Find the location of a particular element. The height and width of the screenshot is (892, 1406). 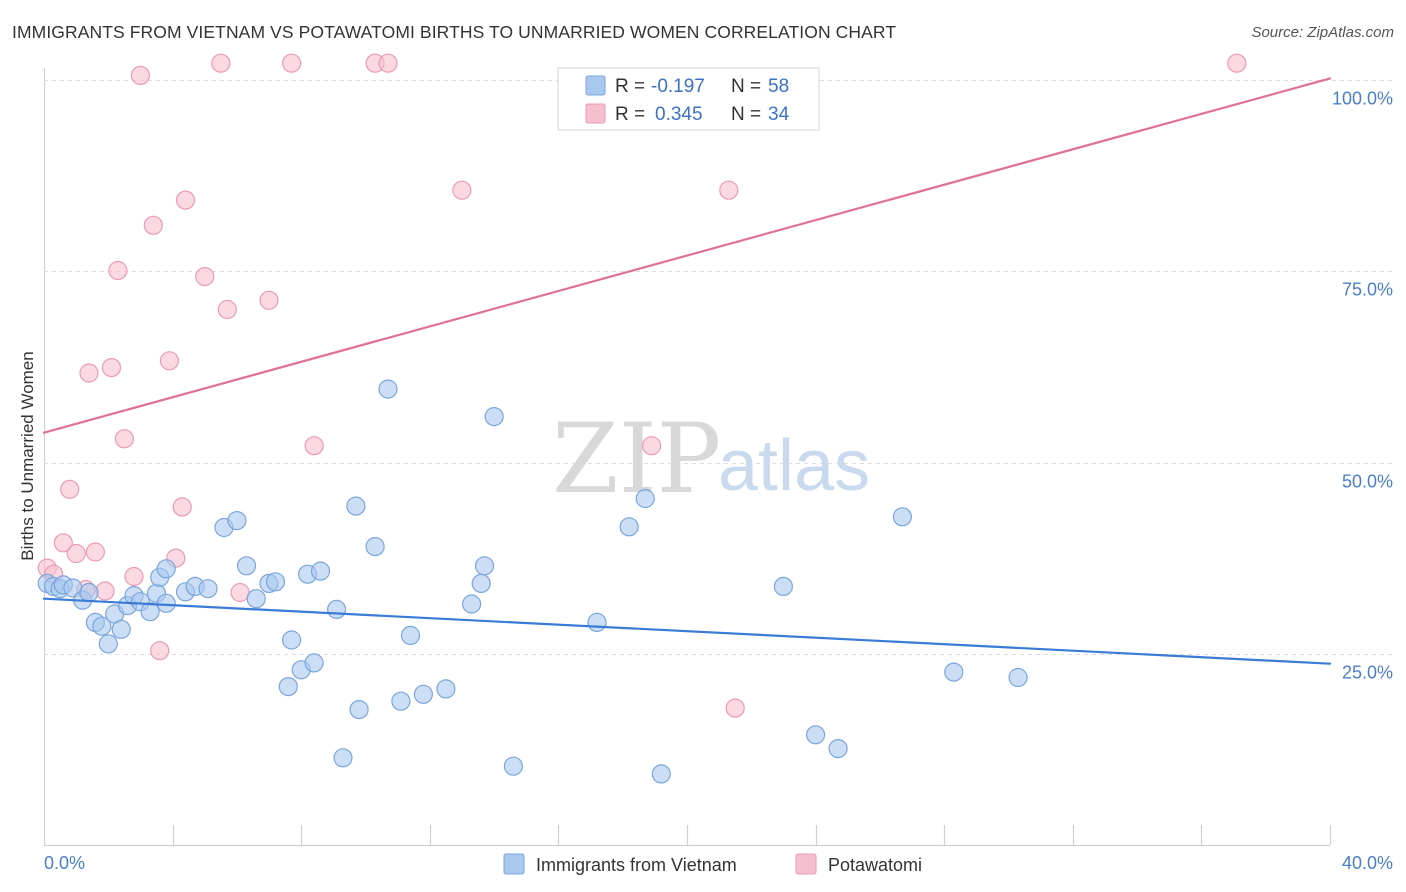

series-legend: Immigrants from Vietnam Potawatomi is located at coordinates (712, 864).